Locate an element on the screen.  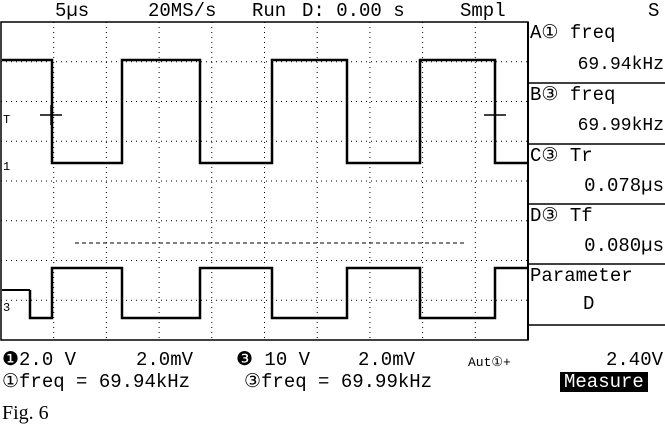
caption: Fig. 6 is located at coordinates (25, 413).